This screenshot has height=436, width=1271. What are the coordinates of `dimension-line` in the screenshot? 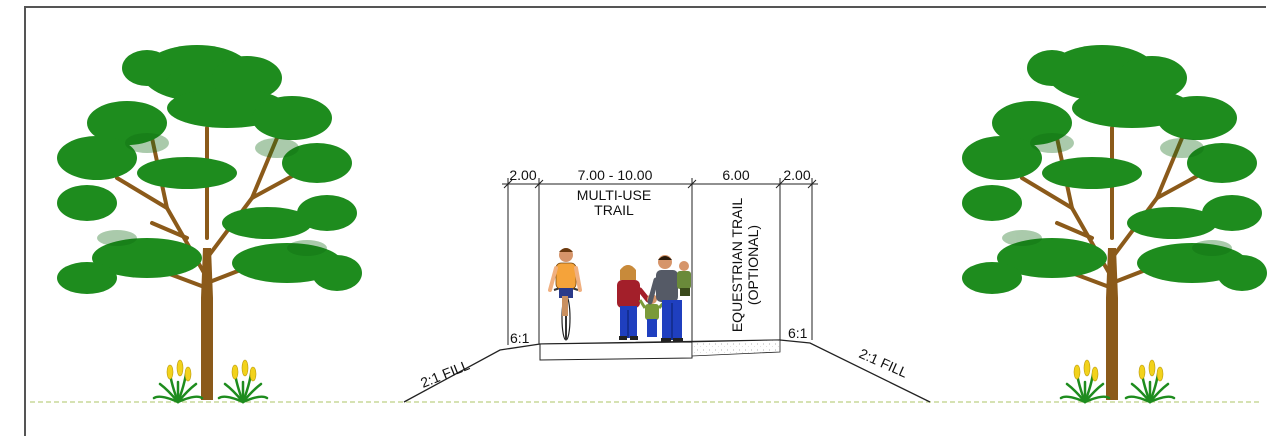 It's located at (660, 184).